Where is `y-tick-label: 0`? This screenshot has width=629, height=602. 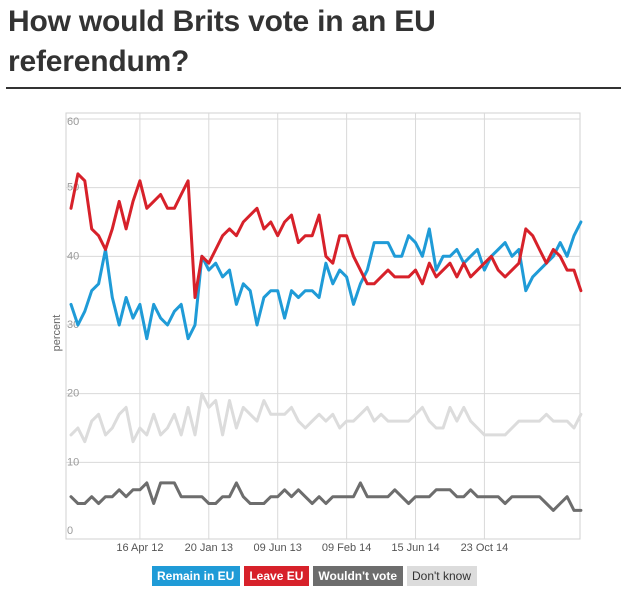 y-tick-label: 0 is located at coordinates (70, 531).